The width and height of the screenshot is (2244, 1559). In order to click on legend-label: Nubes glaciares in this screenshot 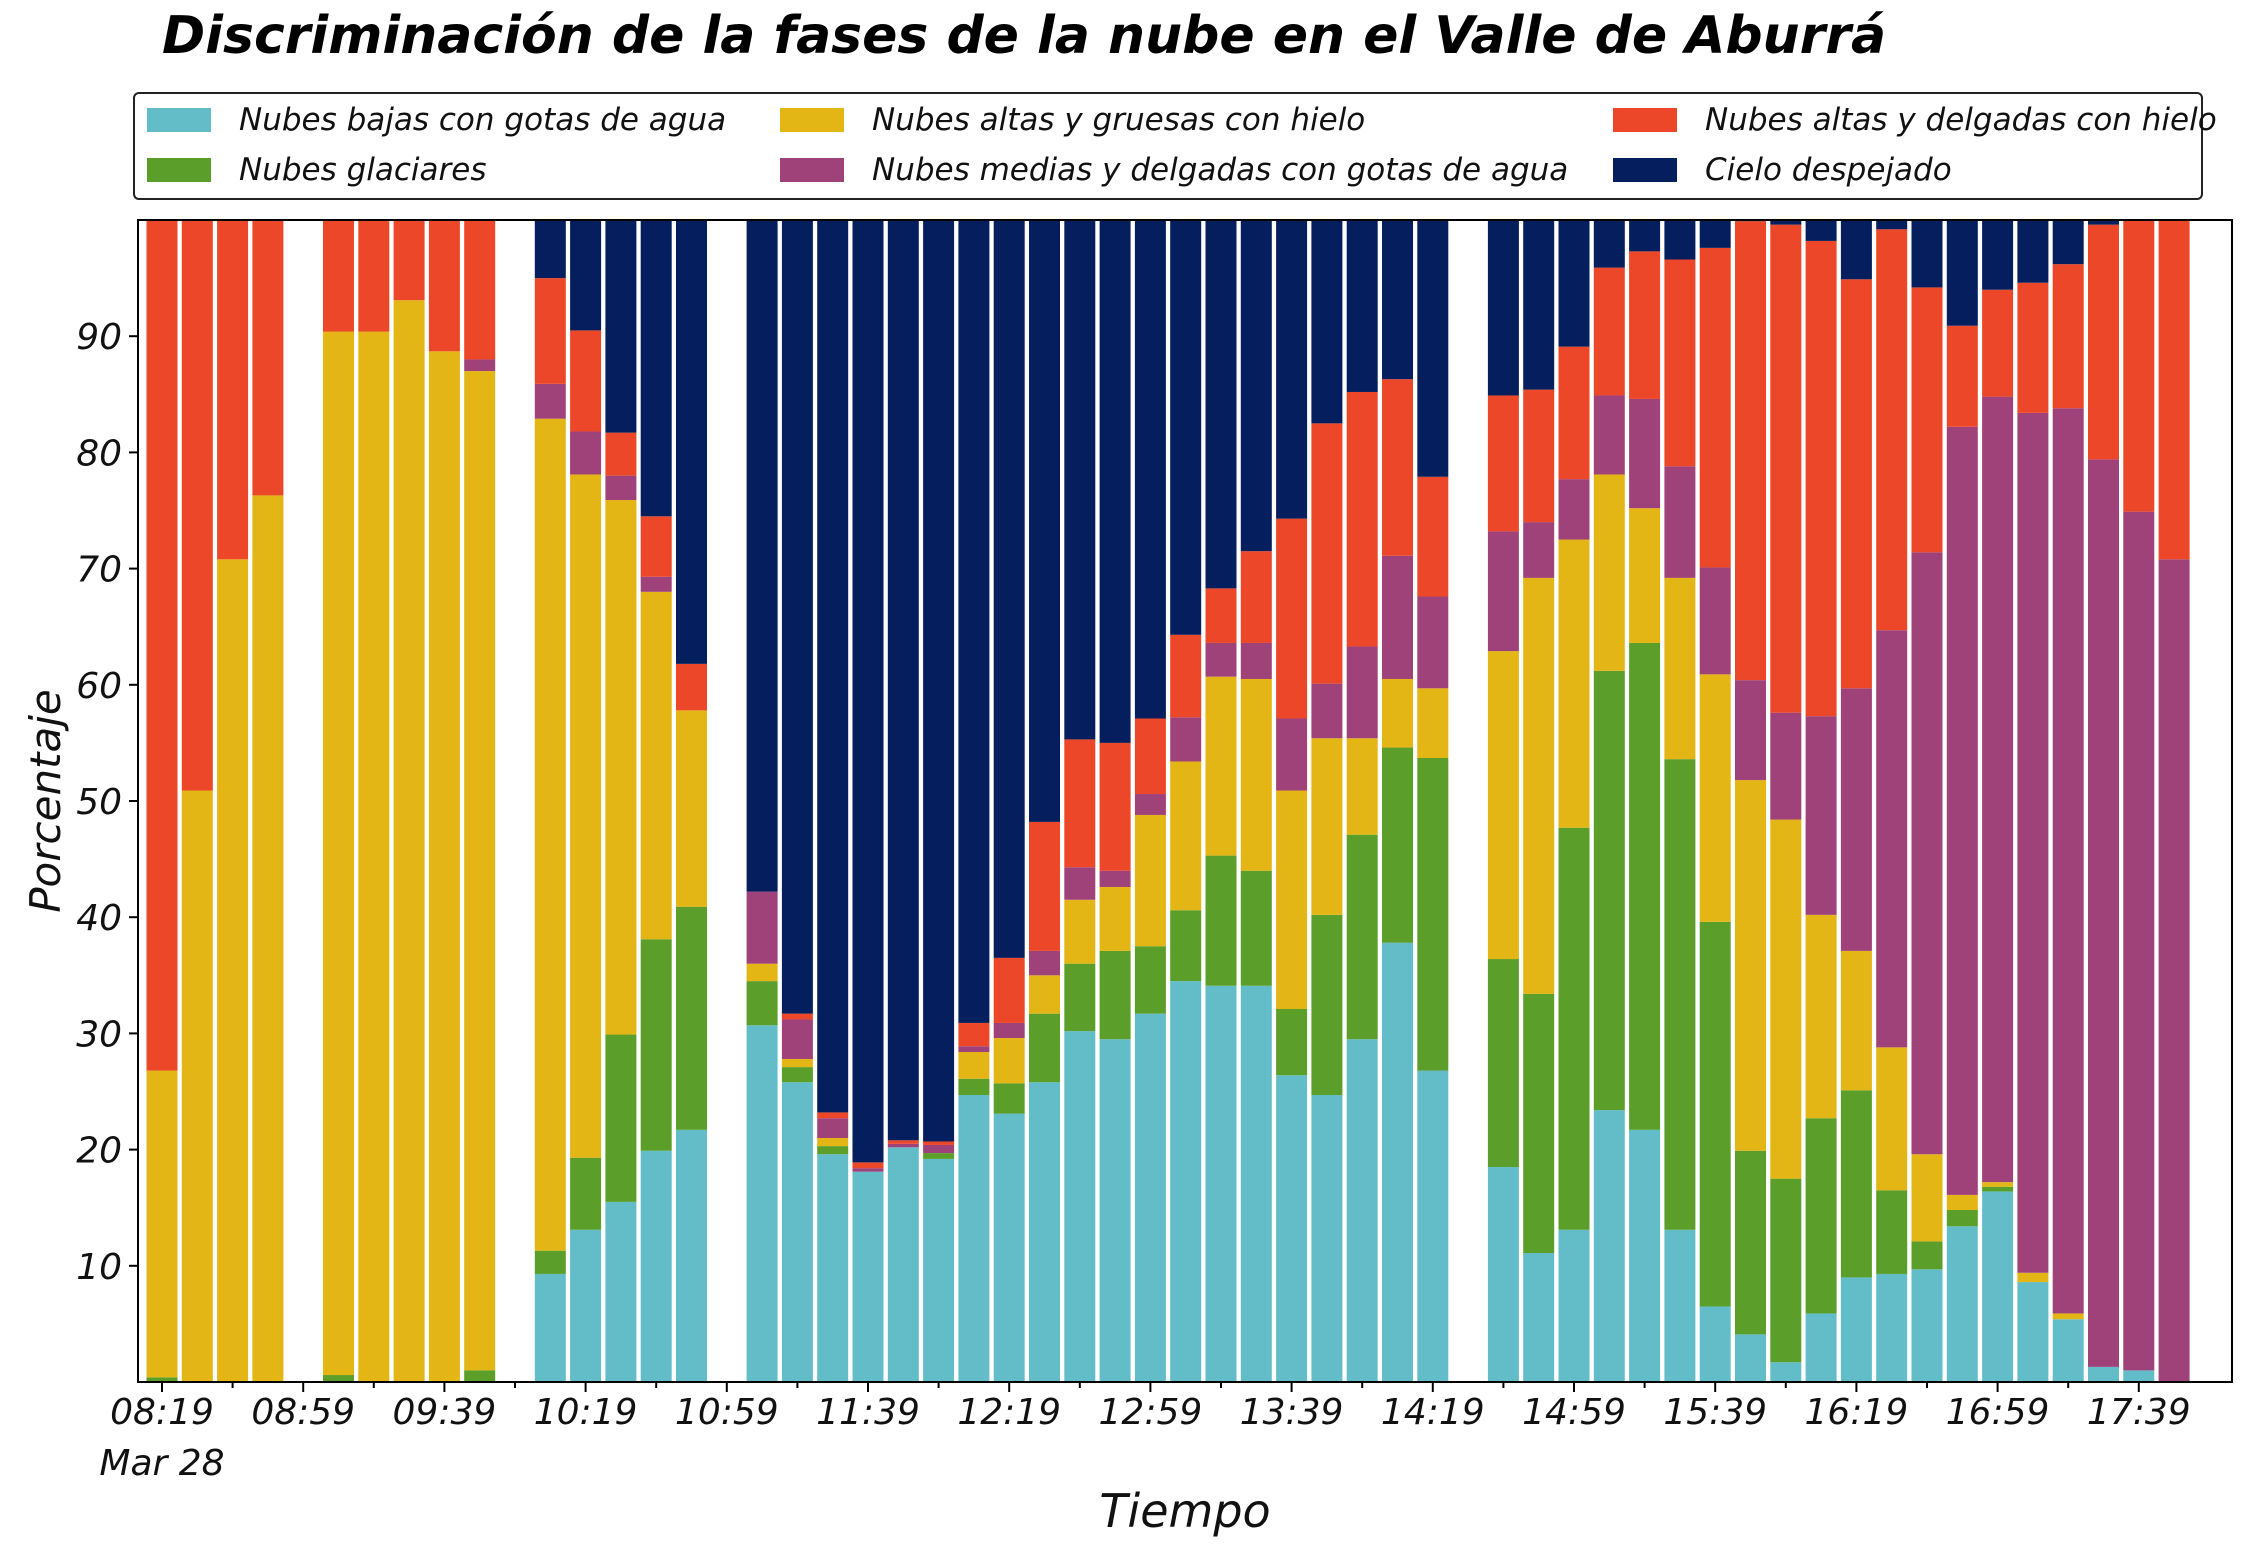, I will do `click(363, 170)`.